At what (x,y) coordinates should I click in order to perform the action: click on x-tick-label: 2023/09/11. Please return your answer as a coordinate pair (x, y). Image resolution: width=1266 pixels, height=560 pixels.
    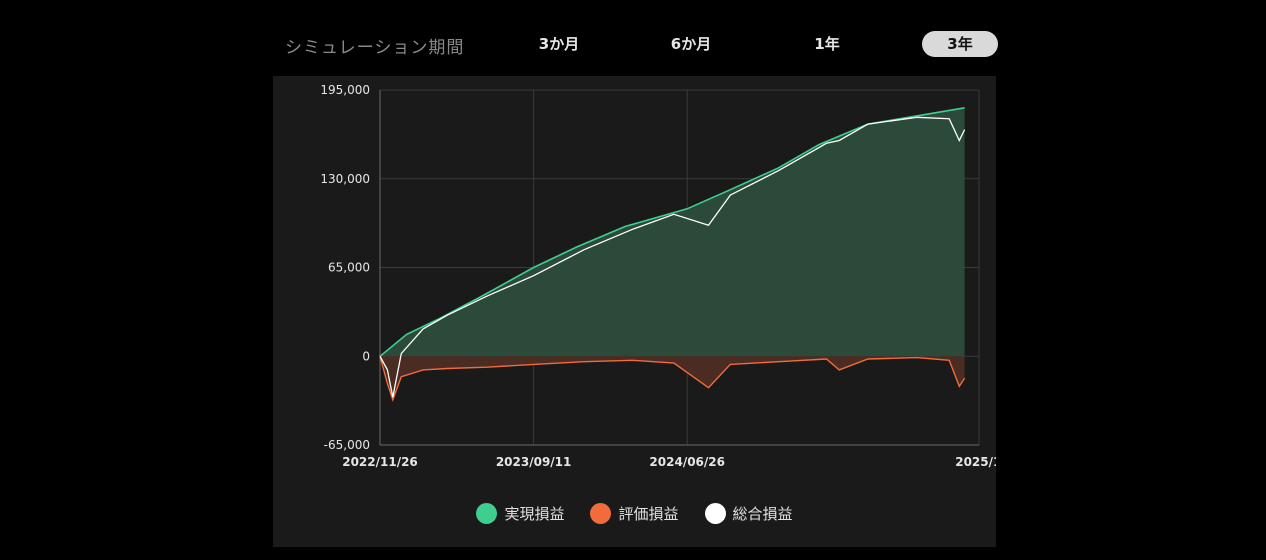
    Looking at the image, I should click on (534, 462).